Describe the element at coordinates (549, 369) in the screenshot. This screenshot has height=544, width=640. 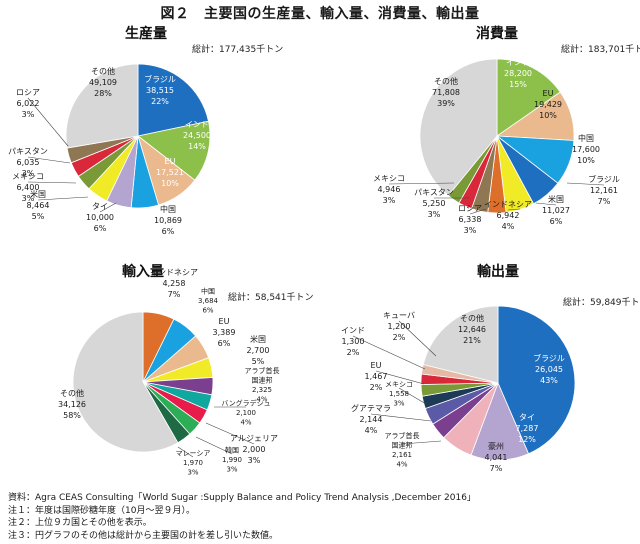
I see `slice-label: ブラジル 26,045 43%` at that location.